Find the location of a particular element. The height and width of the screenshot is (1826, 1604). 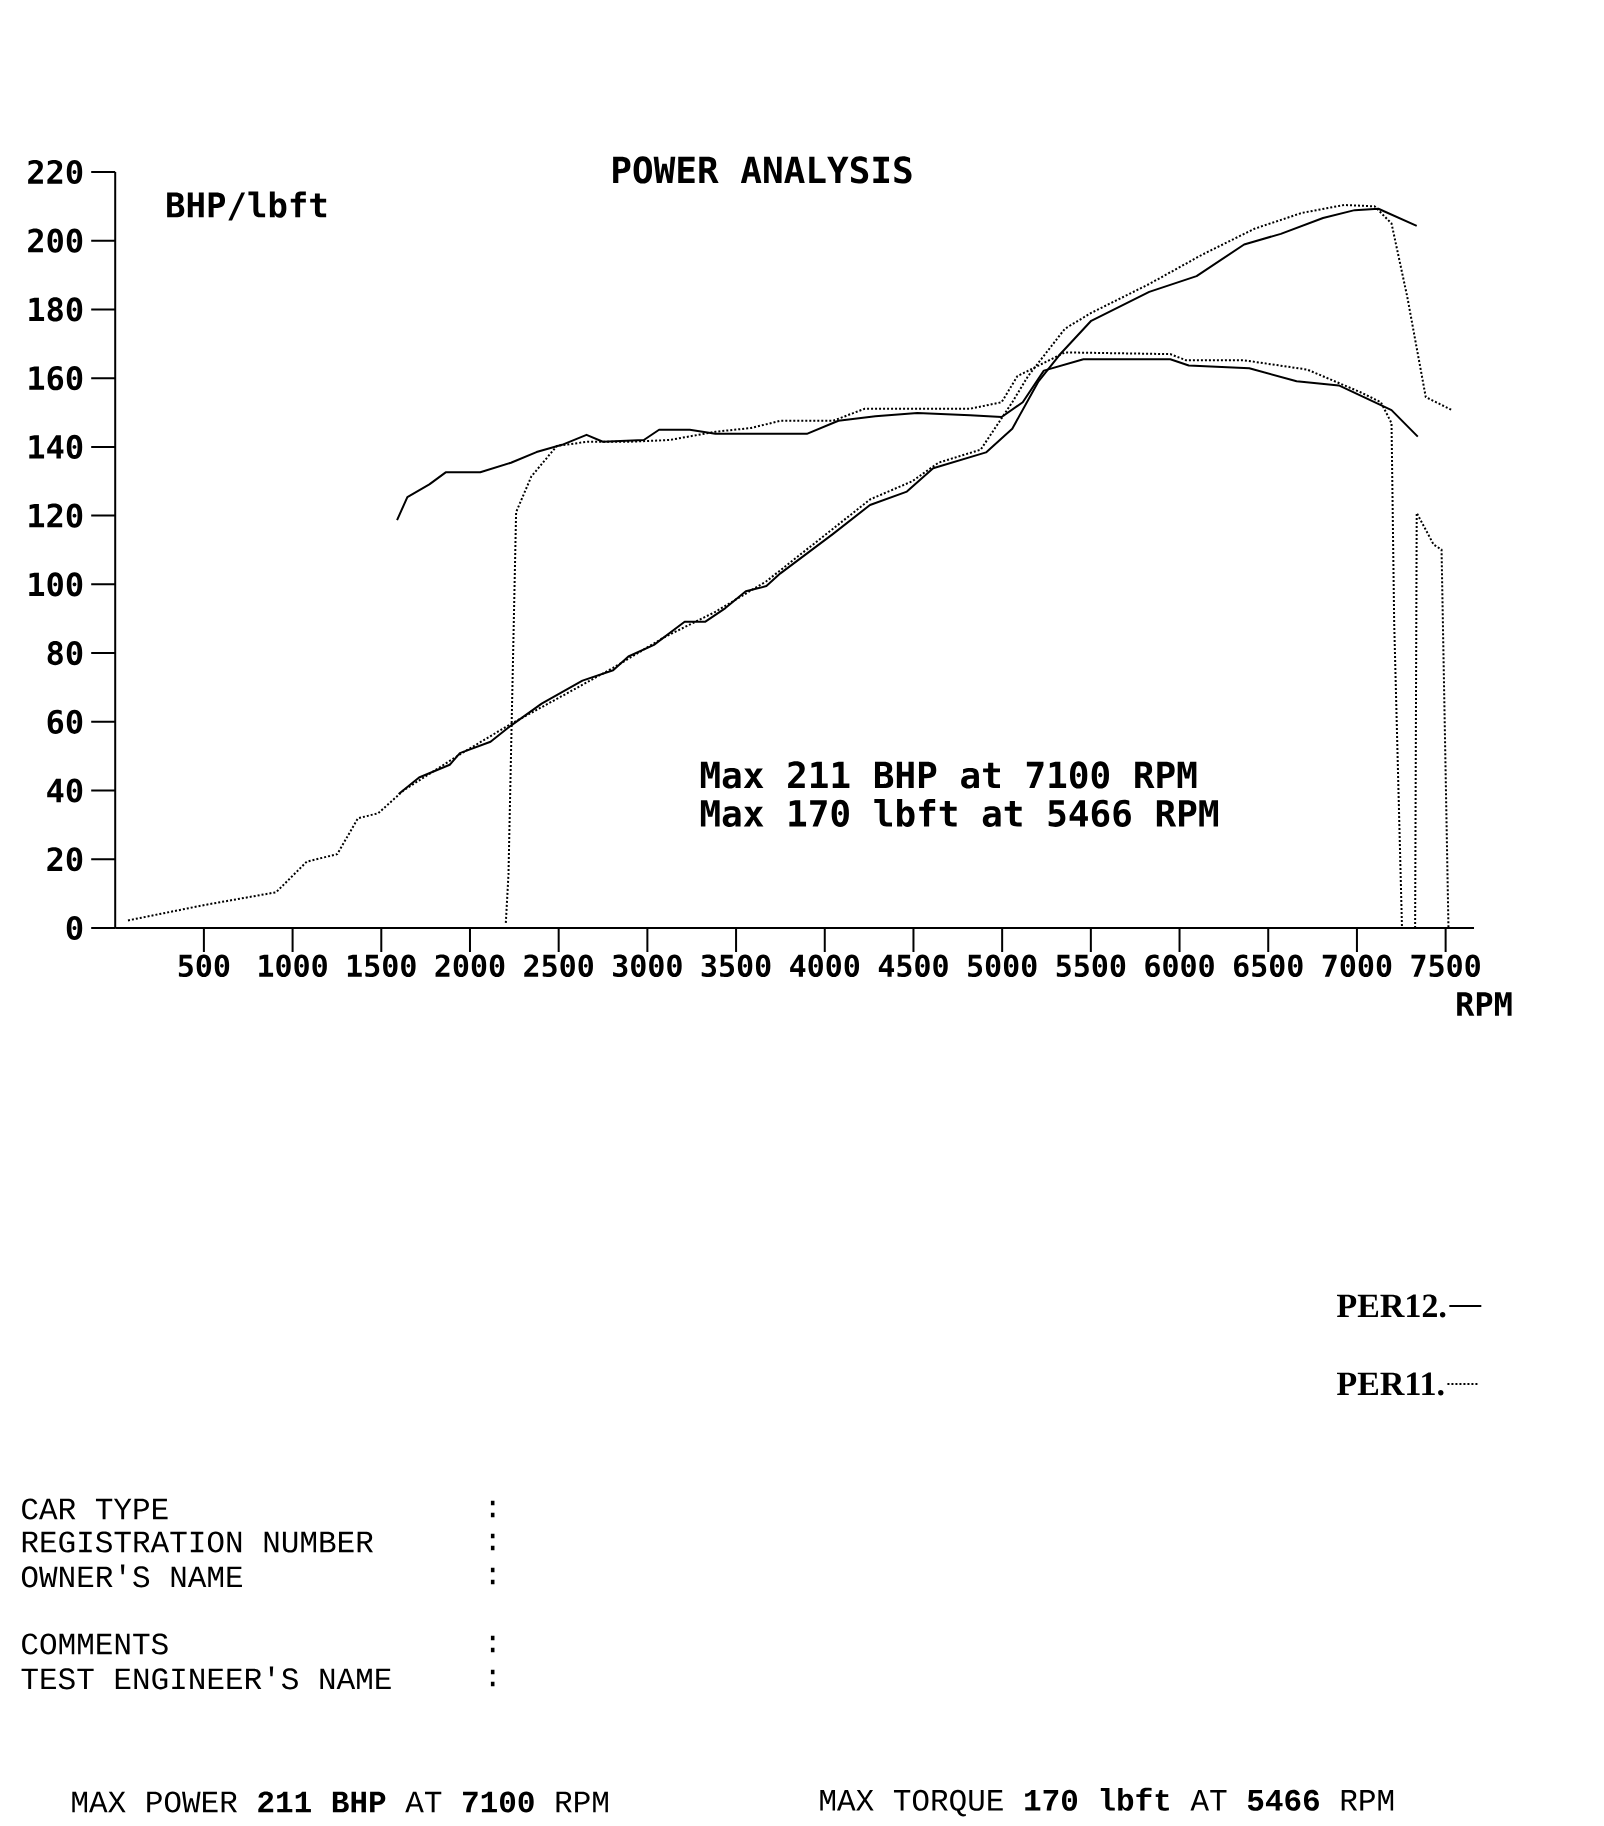

x-tick-label: 4000 is located at coordinates (825, 966).